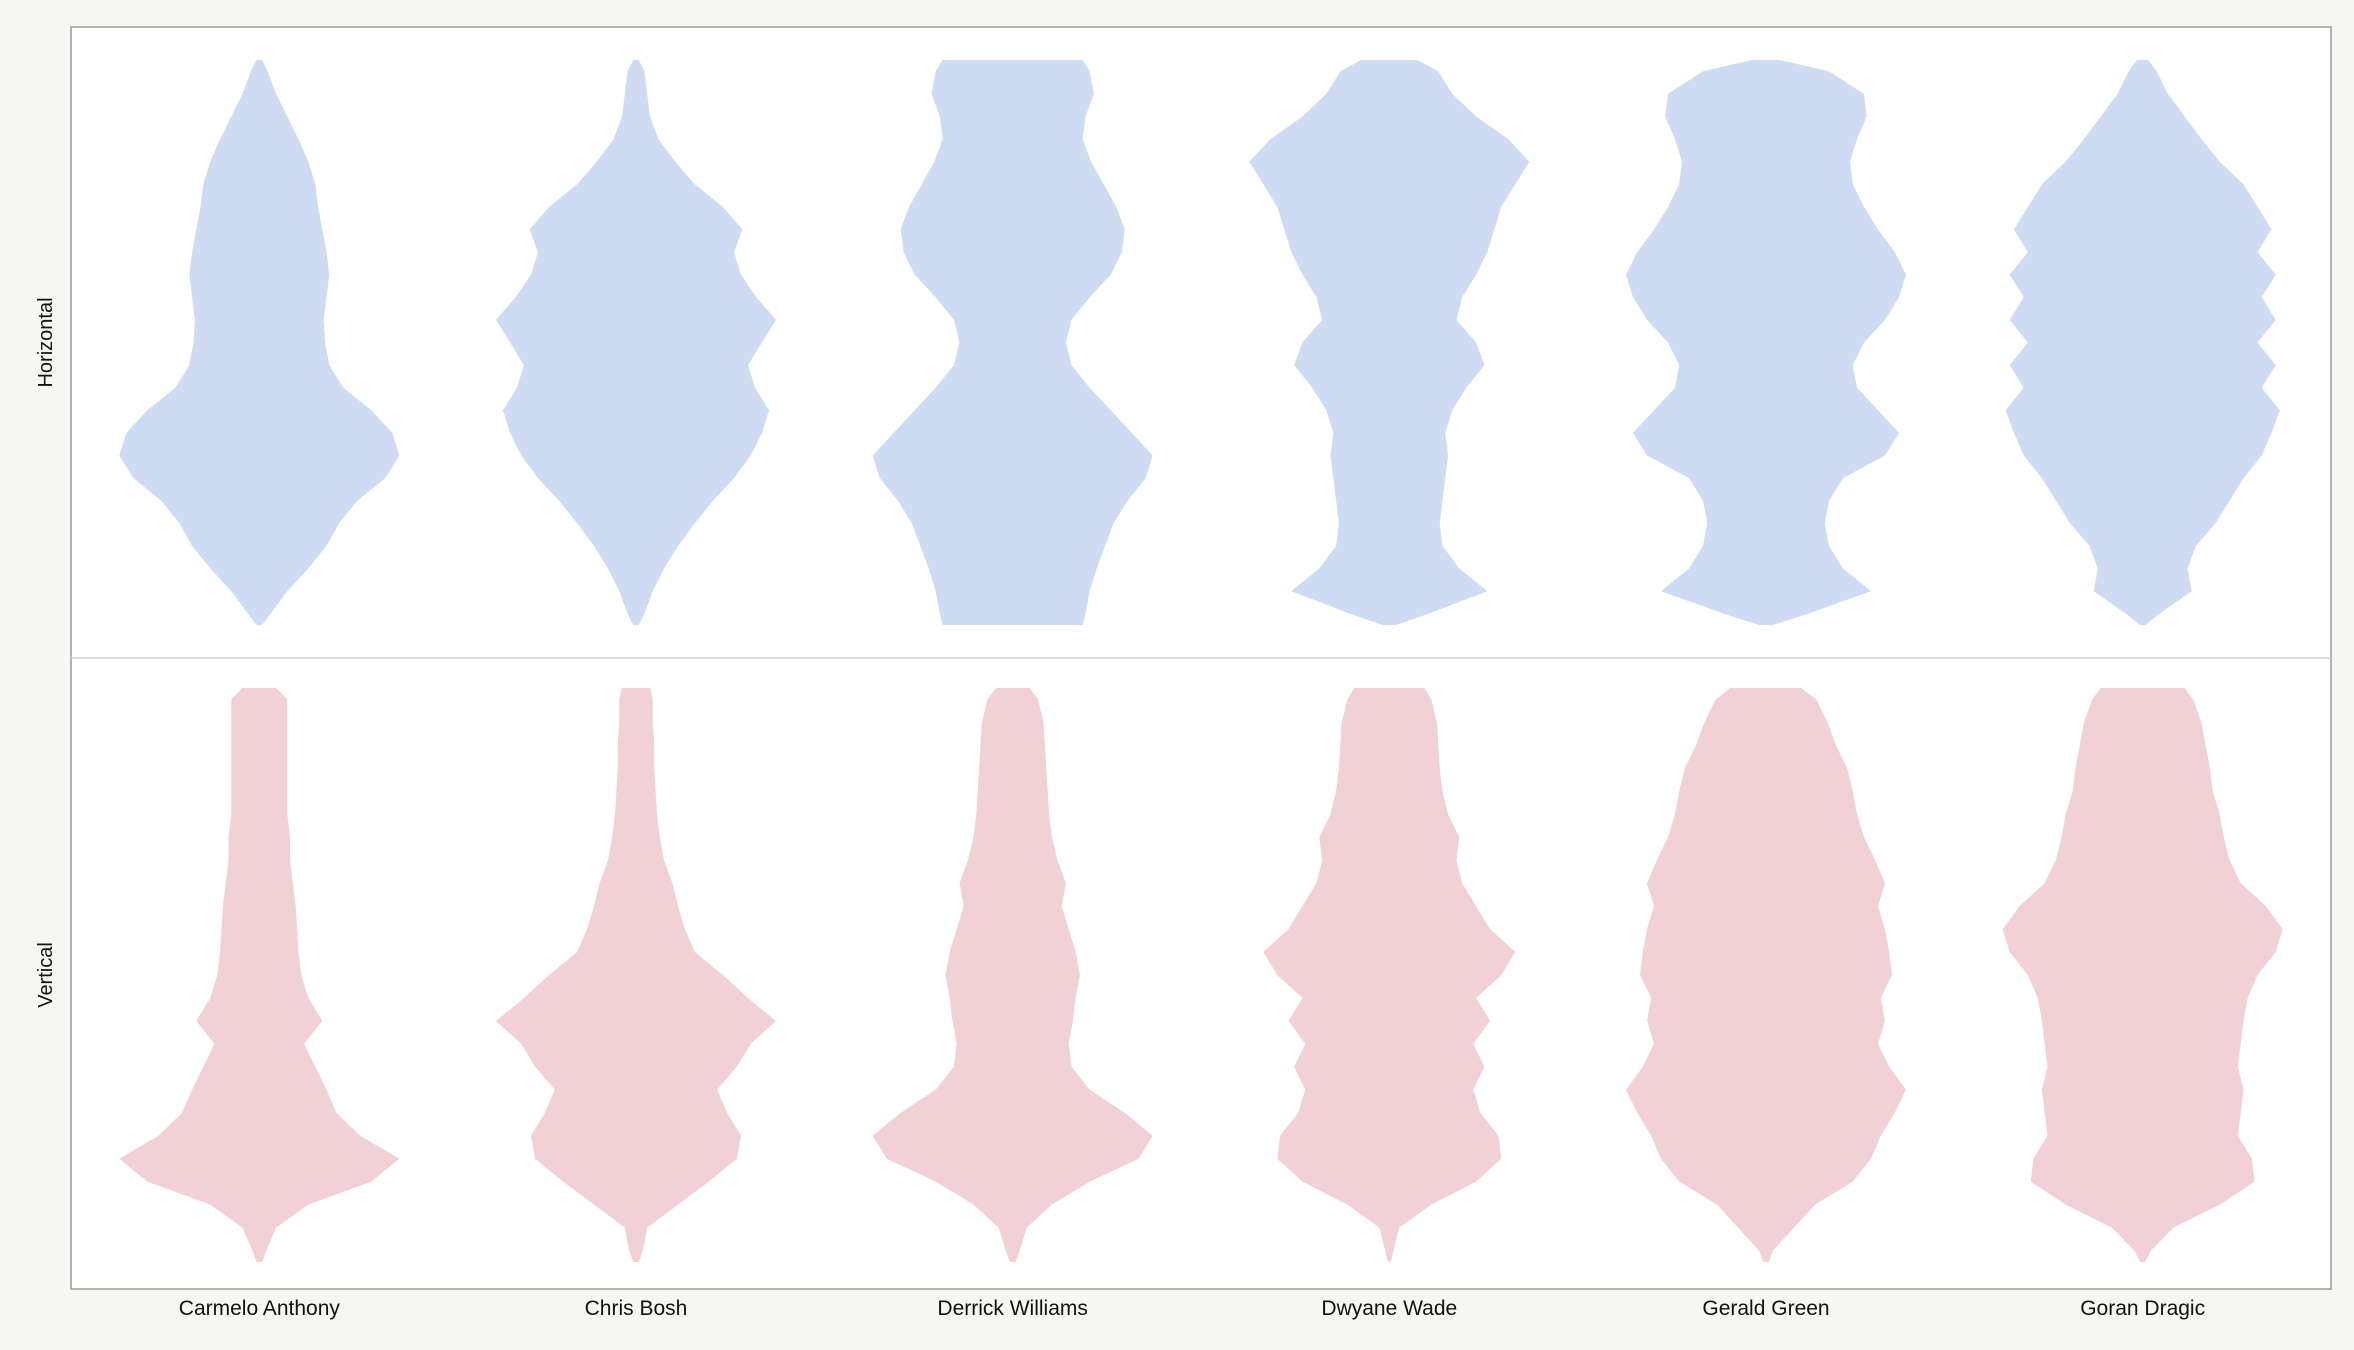  Describe the element at coordinates (46, 652) in the screenshot. I see `row-labels: Horizontal Vertical` at that location.